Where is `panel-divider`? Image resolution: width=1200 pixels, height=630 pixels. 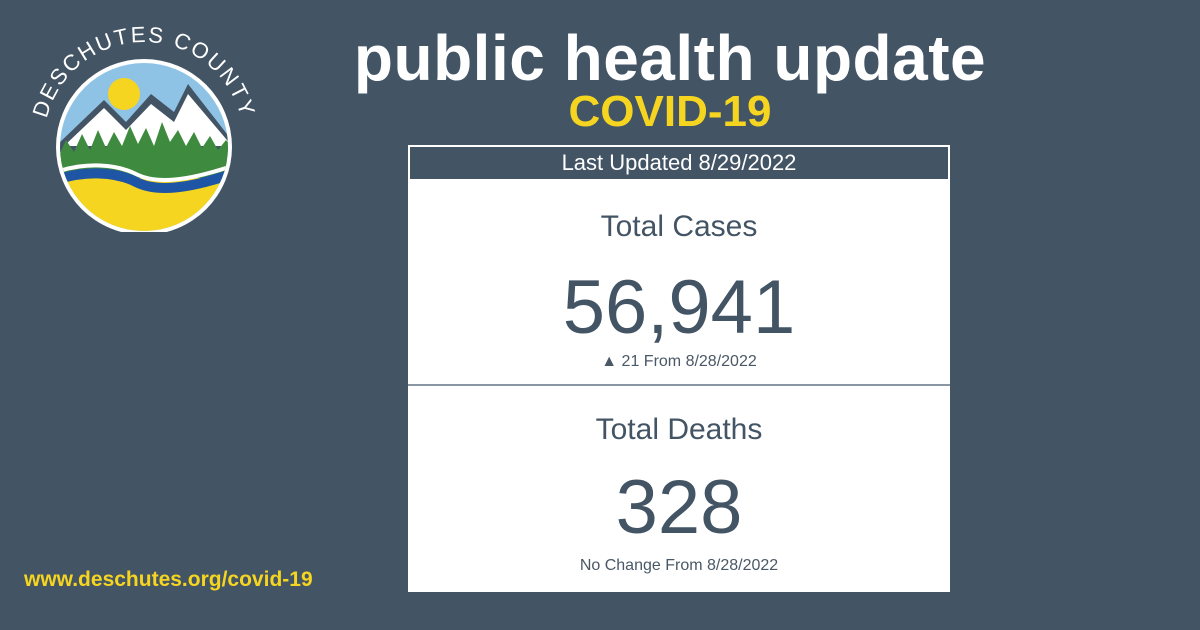 panel-divider is located at coordinates (679, 385).